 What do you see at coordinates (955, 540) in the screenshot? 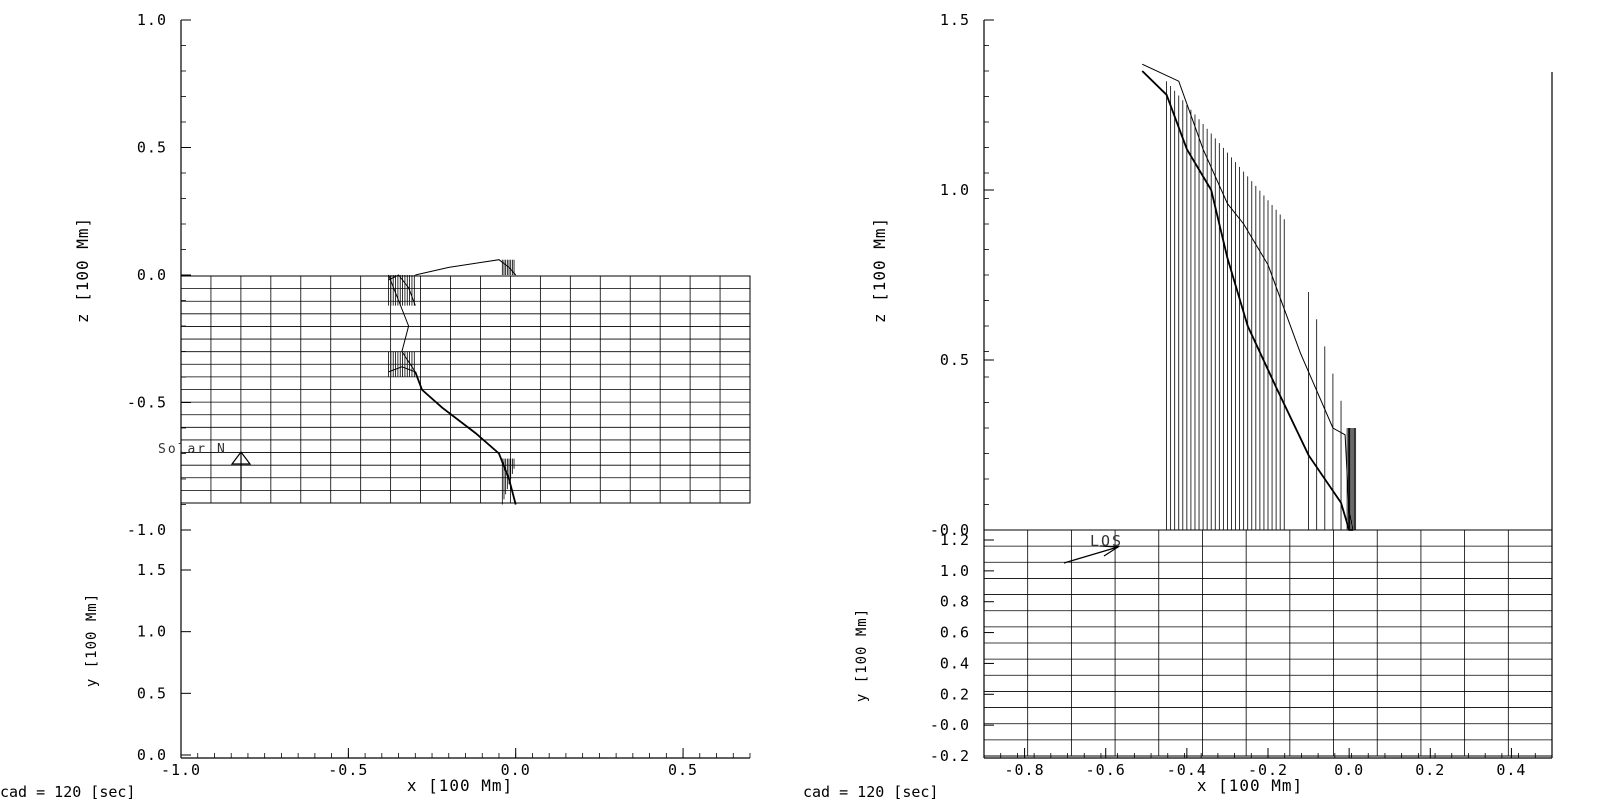
I see `right-y-tick-label: 1.2` at bounding box center [955, 540].